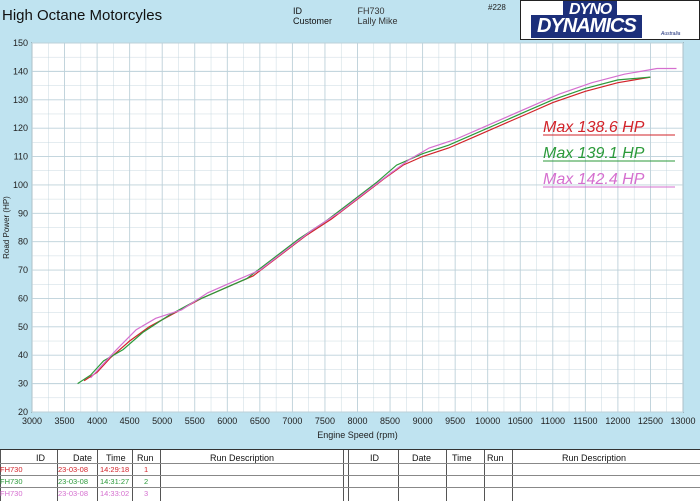 The image size is (700, 501). I want to click on table-cell-time: 14:29:18, so click(115, 469).